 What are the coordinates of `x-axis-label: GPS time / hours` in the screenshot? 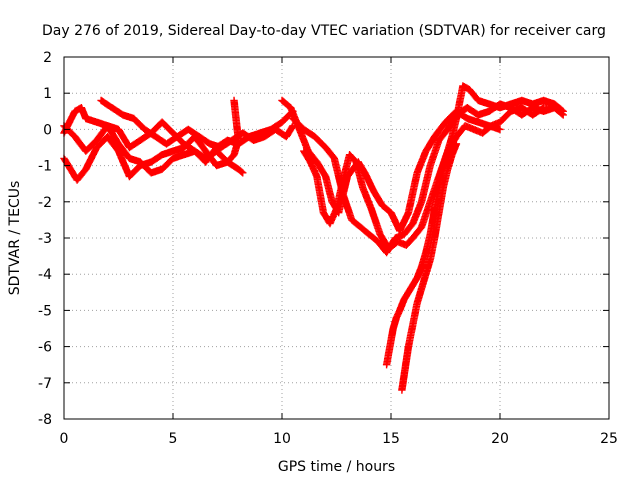 It's located at (336, 467).